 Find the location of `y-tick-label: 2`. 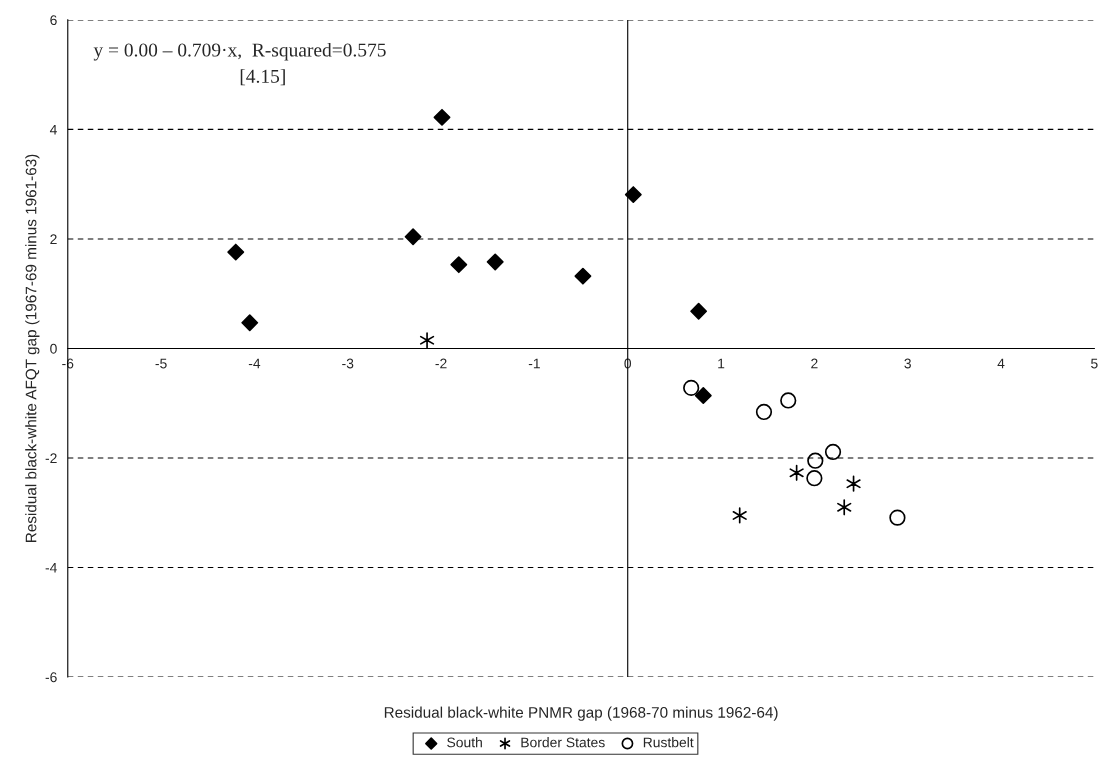

y-tick-label: 2 is located at coordinates (53, 239).